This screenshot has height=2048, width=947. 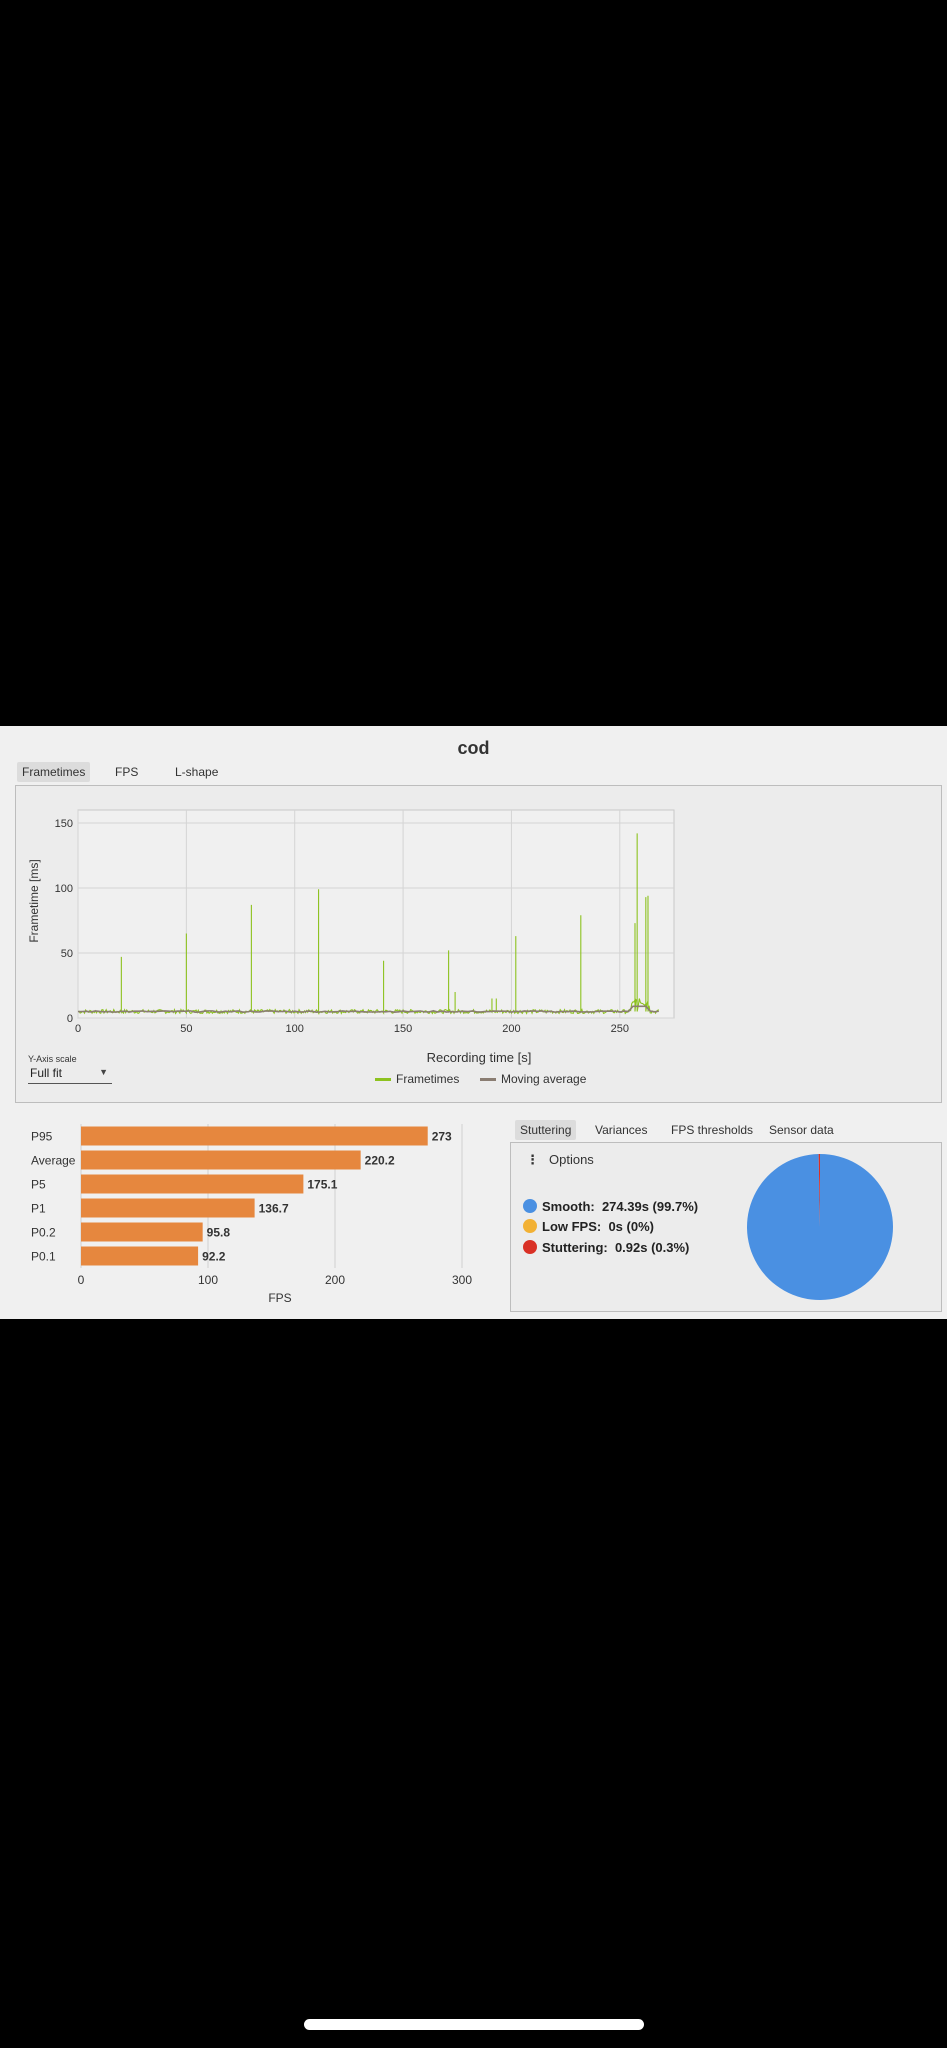 I want to click on stat-low-fps-value: 0s (0%), so click(x=631, y=1226).